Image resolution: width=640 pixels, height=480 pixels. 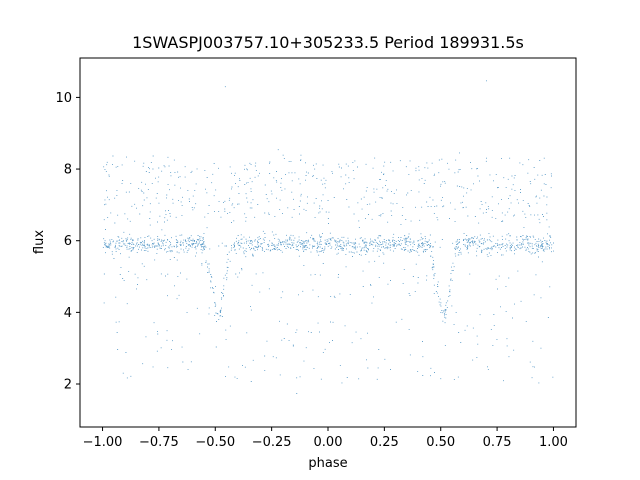 I want to click on y-tick-label: 4, so click(x=68, y=313).